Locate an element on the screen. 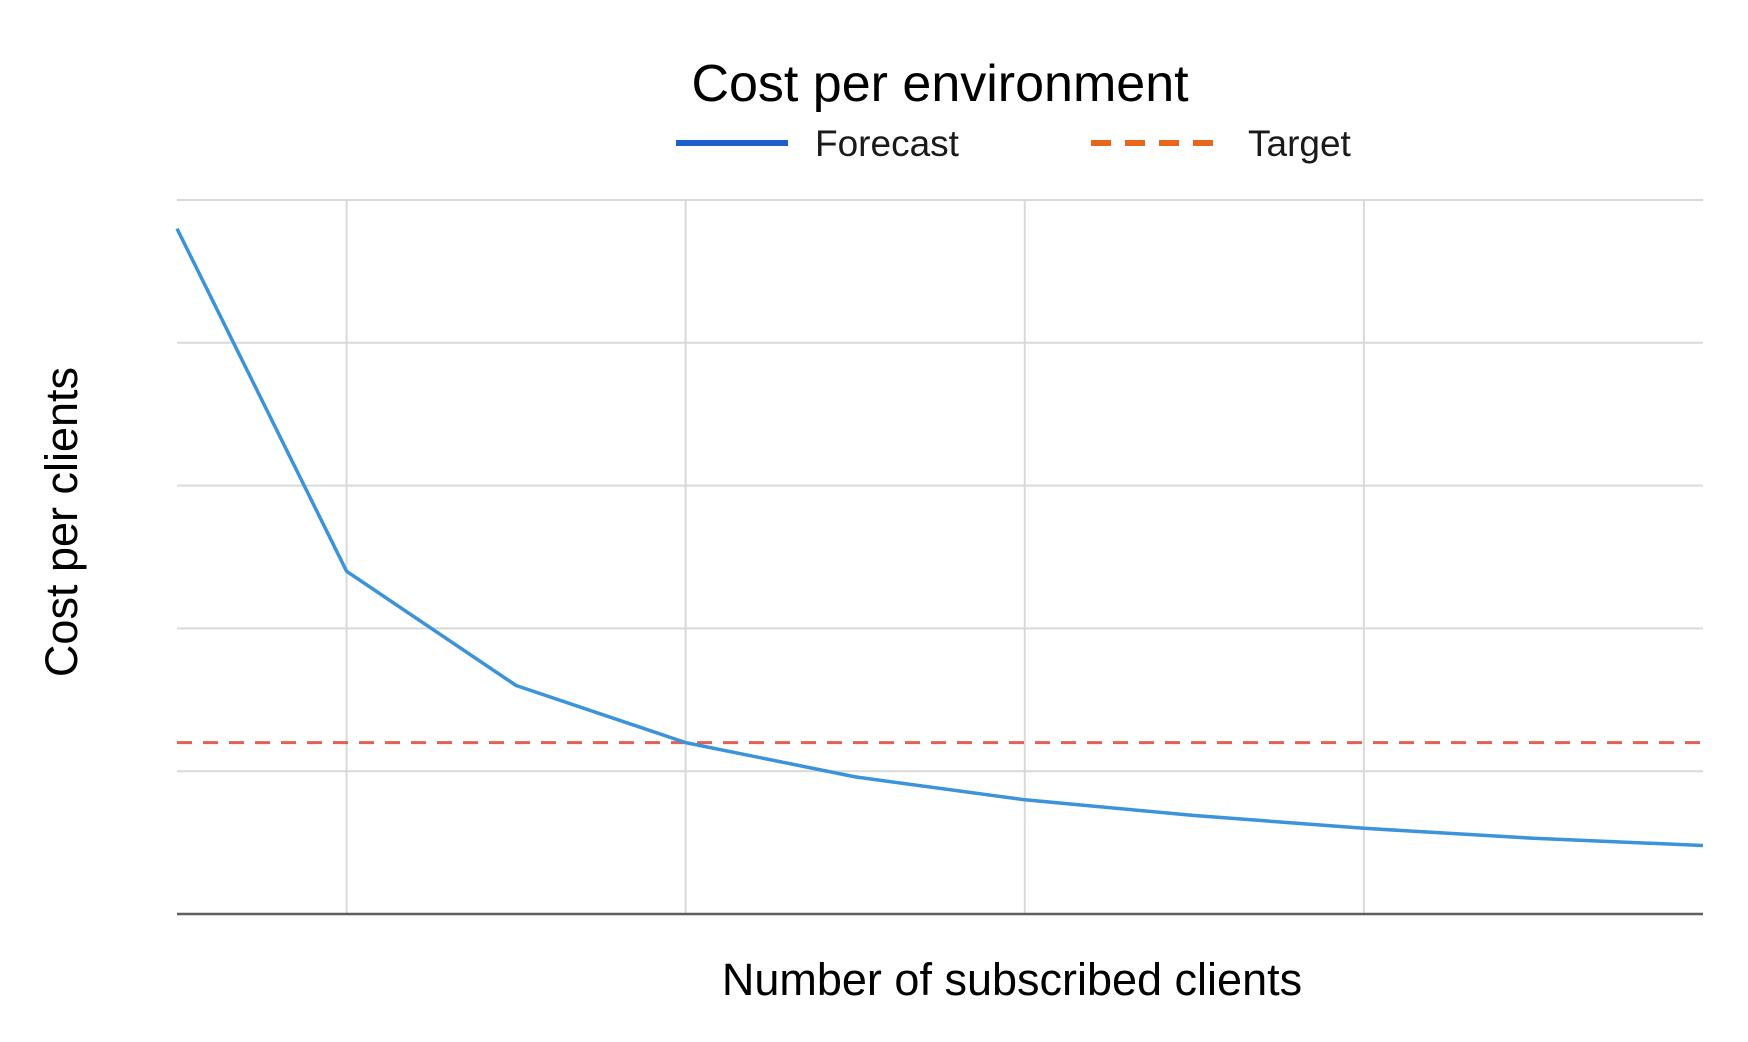 This screenshot has height=1042, width=1748. x-axis-title: Number of subscribed clients is located at coordinates (1012, 979).